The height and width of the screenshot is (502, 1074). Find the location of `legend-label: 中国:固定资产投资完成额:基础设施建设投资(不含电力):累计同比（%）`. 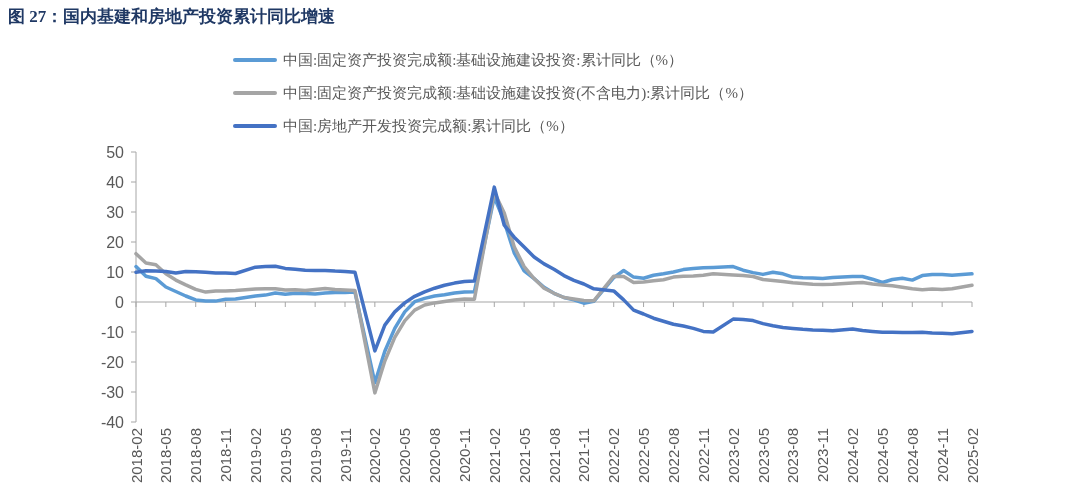

legend-label: 中国:固定资产投资完成额:基础设施建设投资(不含电力):累计同比（%） is located at coordinates (518, 93).